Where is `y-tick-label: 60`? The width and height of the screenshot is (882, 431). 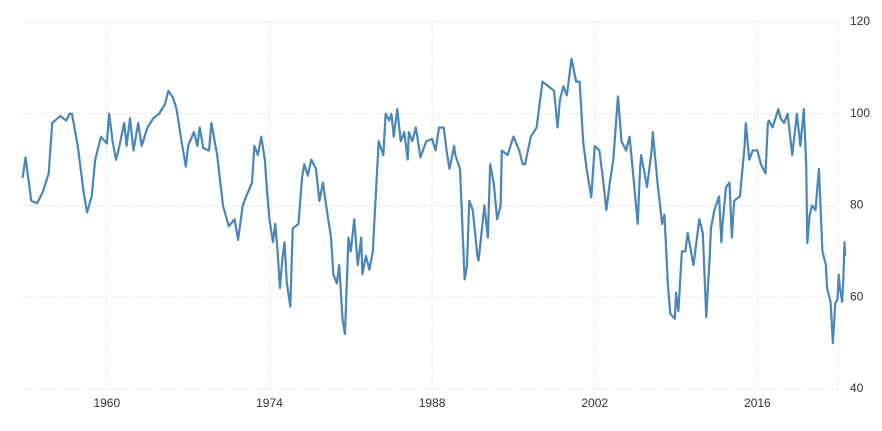
y-tick-label: 60 is located at coordinates (857, 296).